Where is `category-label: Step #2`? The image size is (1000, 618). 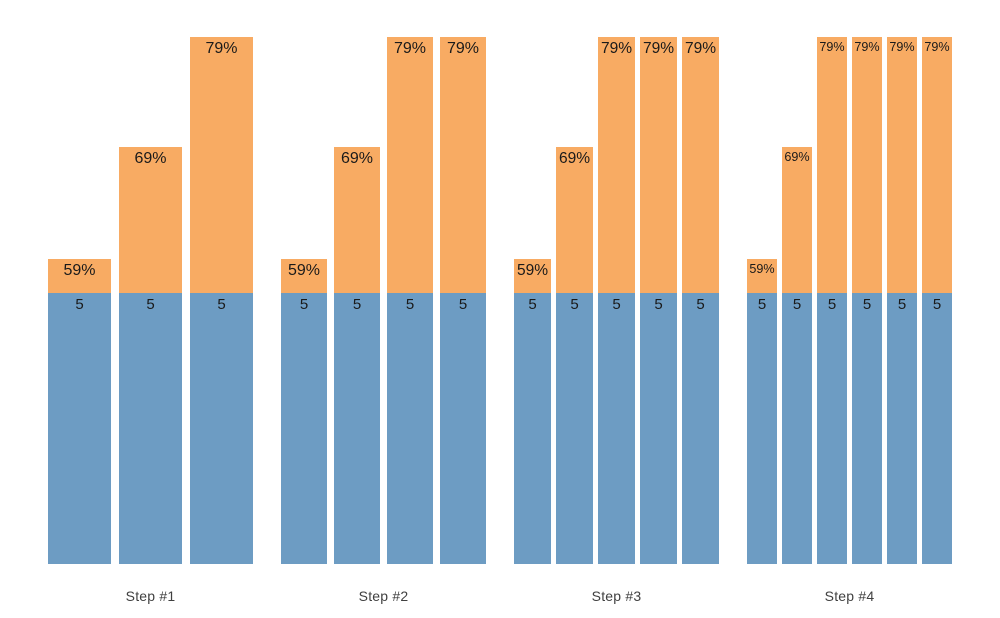 category-label: Step #2 is located at coordinates (383, 596).